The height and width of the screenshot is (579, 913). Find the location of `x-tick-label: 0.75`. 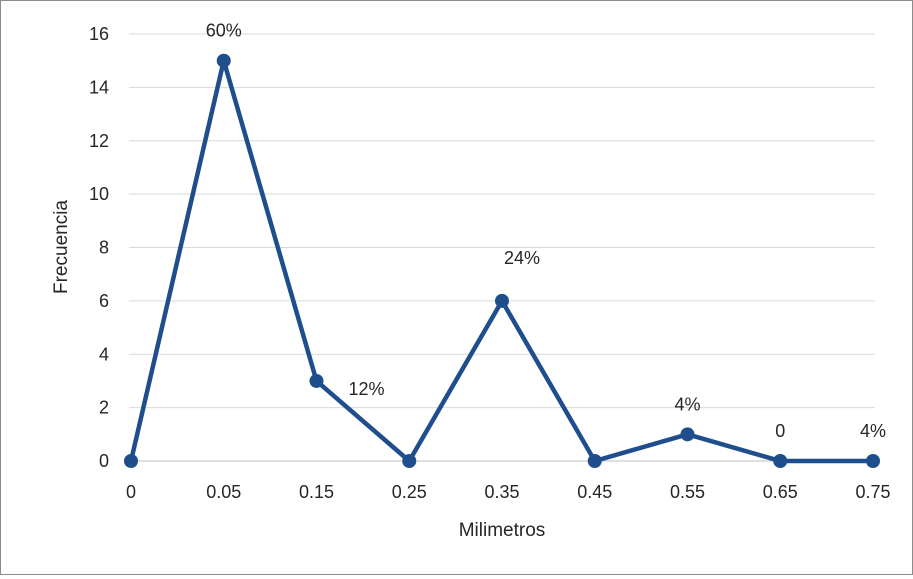

x-tick-label: 0.75 is located at coordinates (872, 492).